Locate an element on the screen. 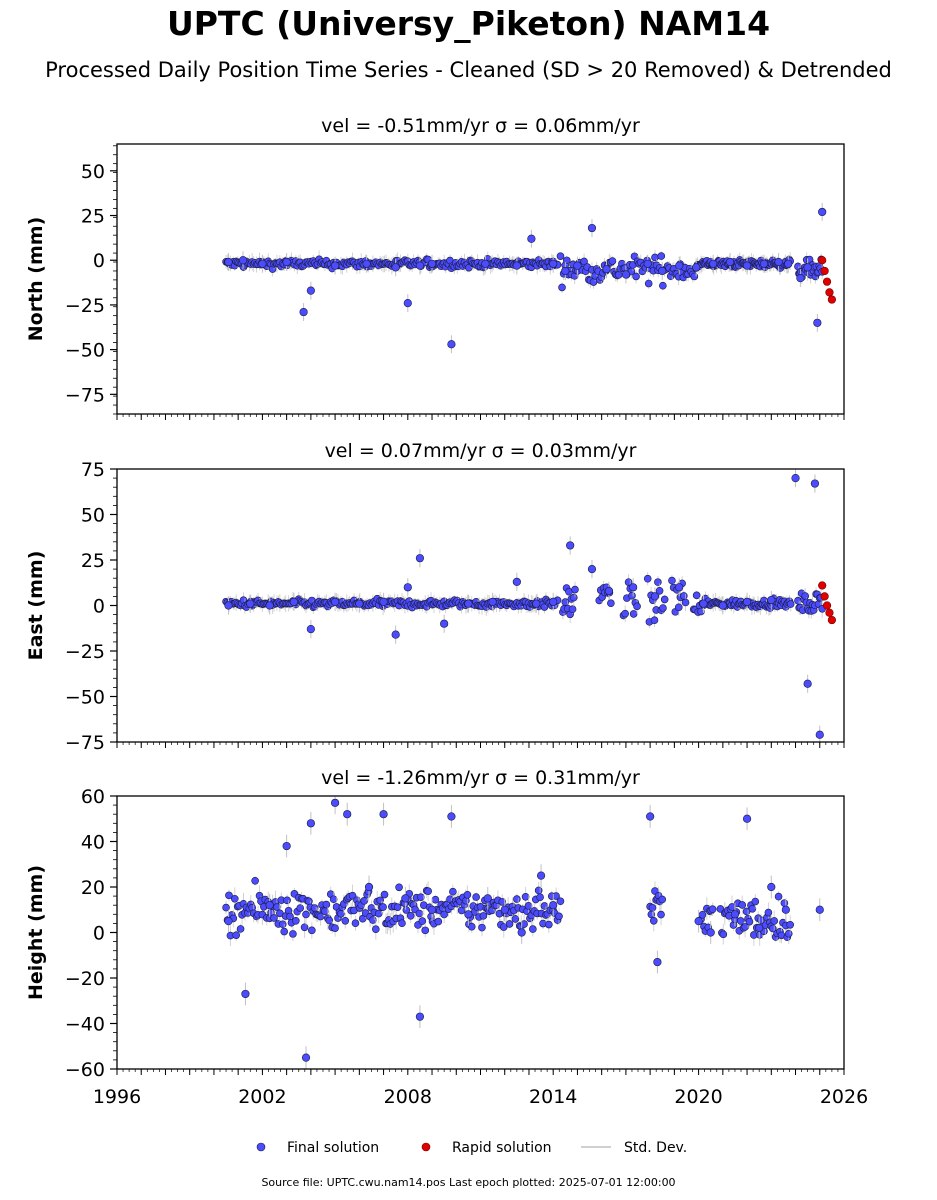 The width and height of the screenshot is (937, 1200). legend-final-marker is located at coordinates (261, 1147).